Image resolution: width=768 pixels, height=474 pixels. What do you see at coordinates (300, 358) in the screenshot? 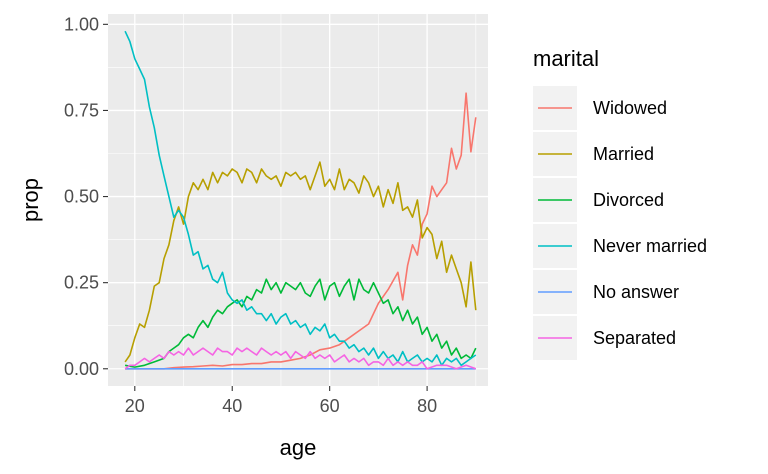
I see `series-line-separated` at bounding box center [300, 358].